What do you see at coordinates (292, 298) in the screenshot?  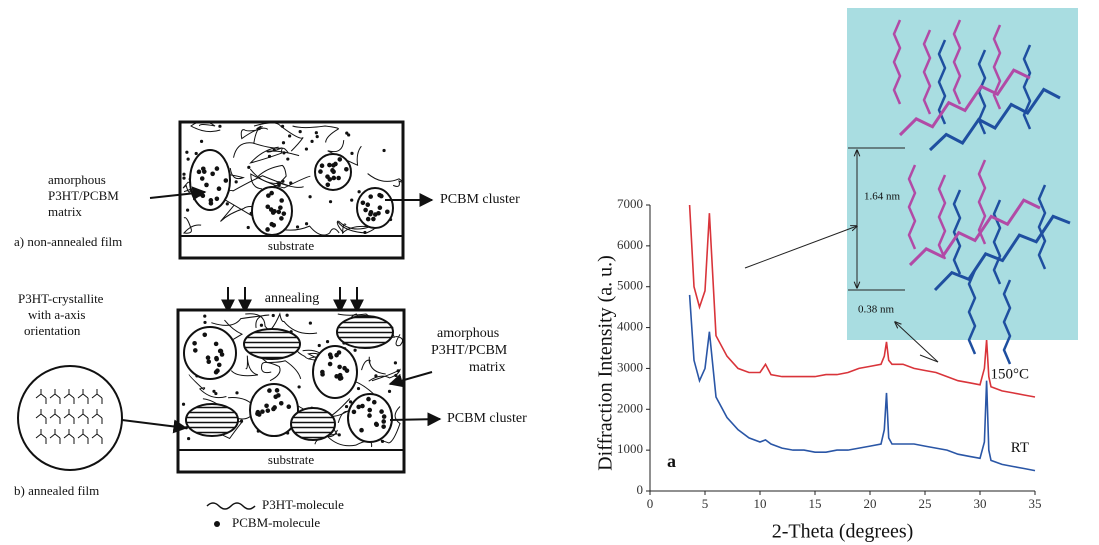 I see `annealing-label: annealing` at bounding box center [292, 298].